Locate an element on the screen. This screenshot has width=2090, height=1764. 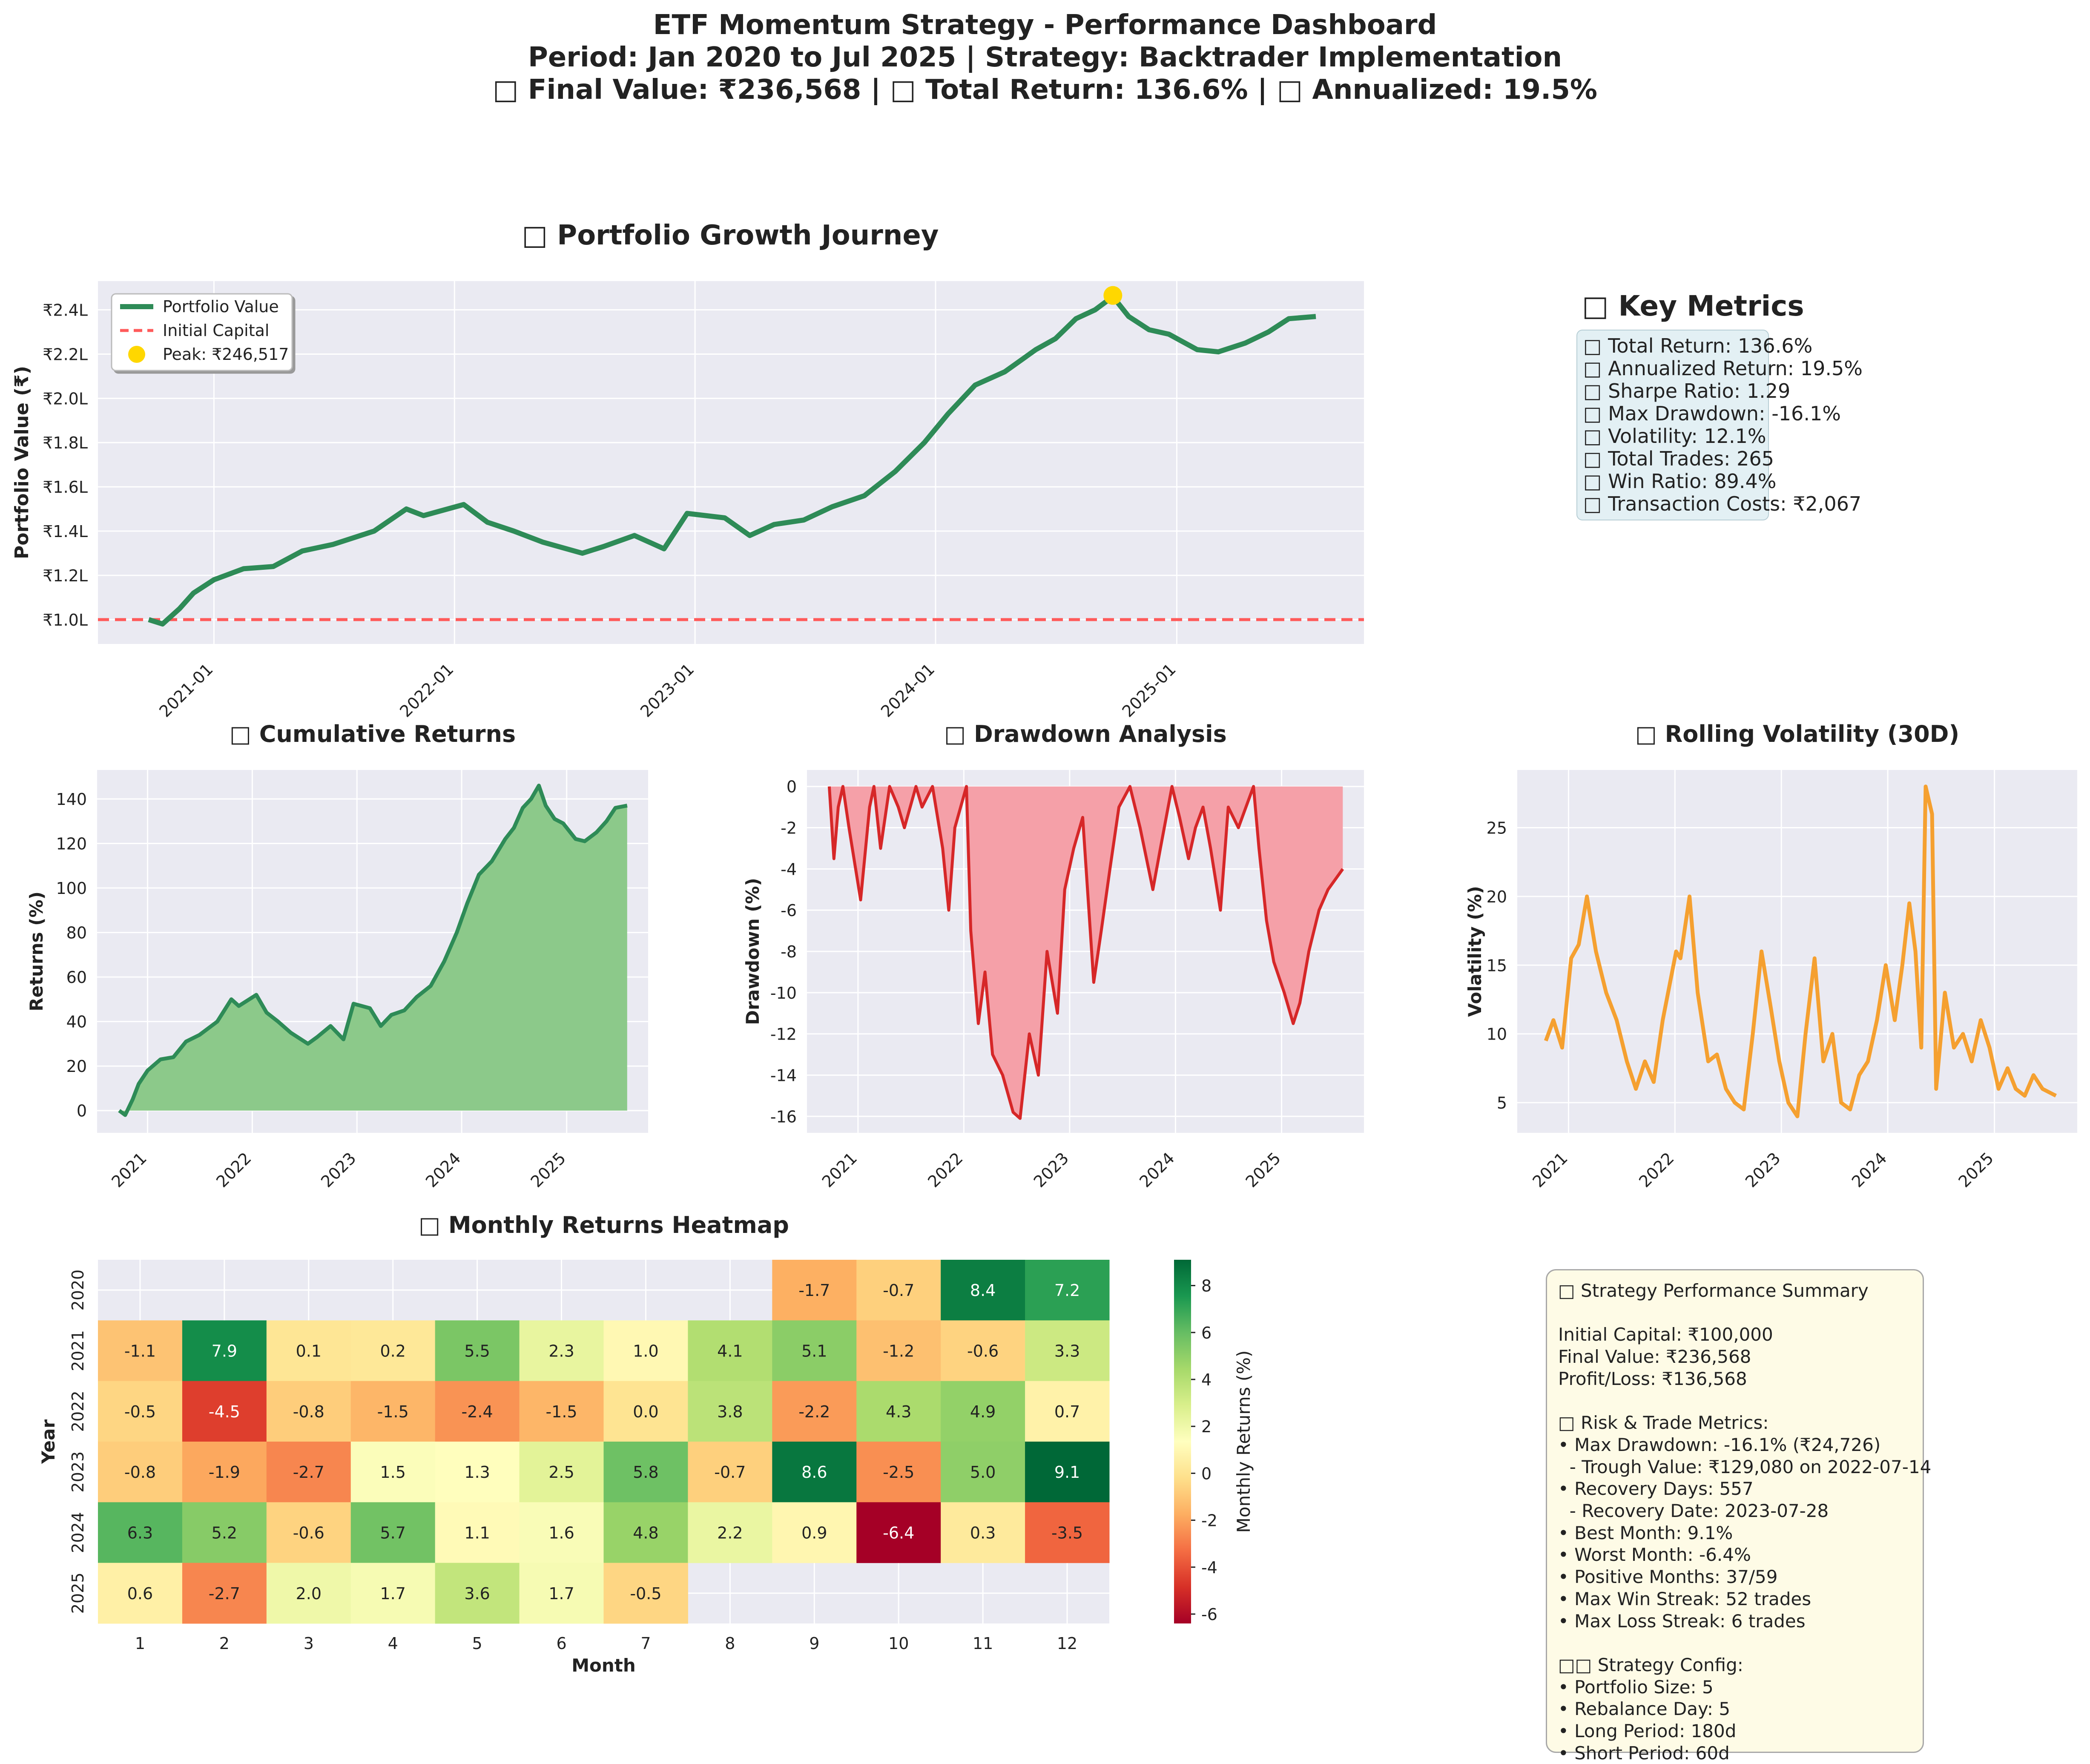
heatmap-cell-label: 0.3 is located at coordinates (983, 1533).